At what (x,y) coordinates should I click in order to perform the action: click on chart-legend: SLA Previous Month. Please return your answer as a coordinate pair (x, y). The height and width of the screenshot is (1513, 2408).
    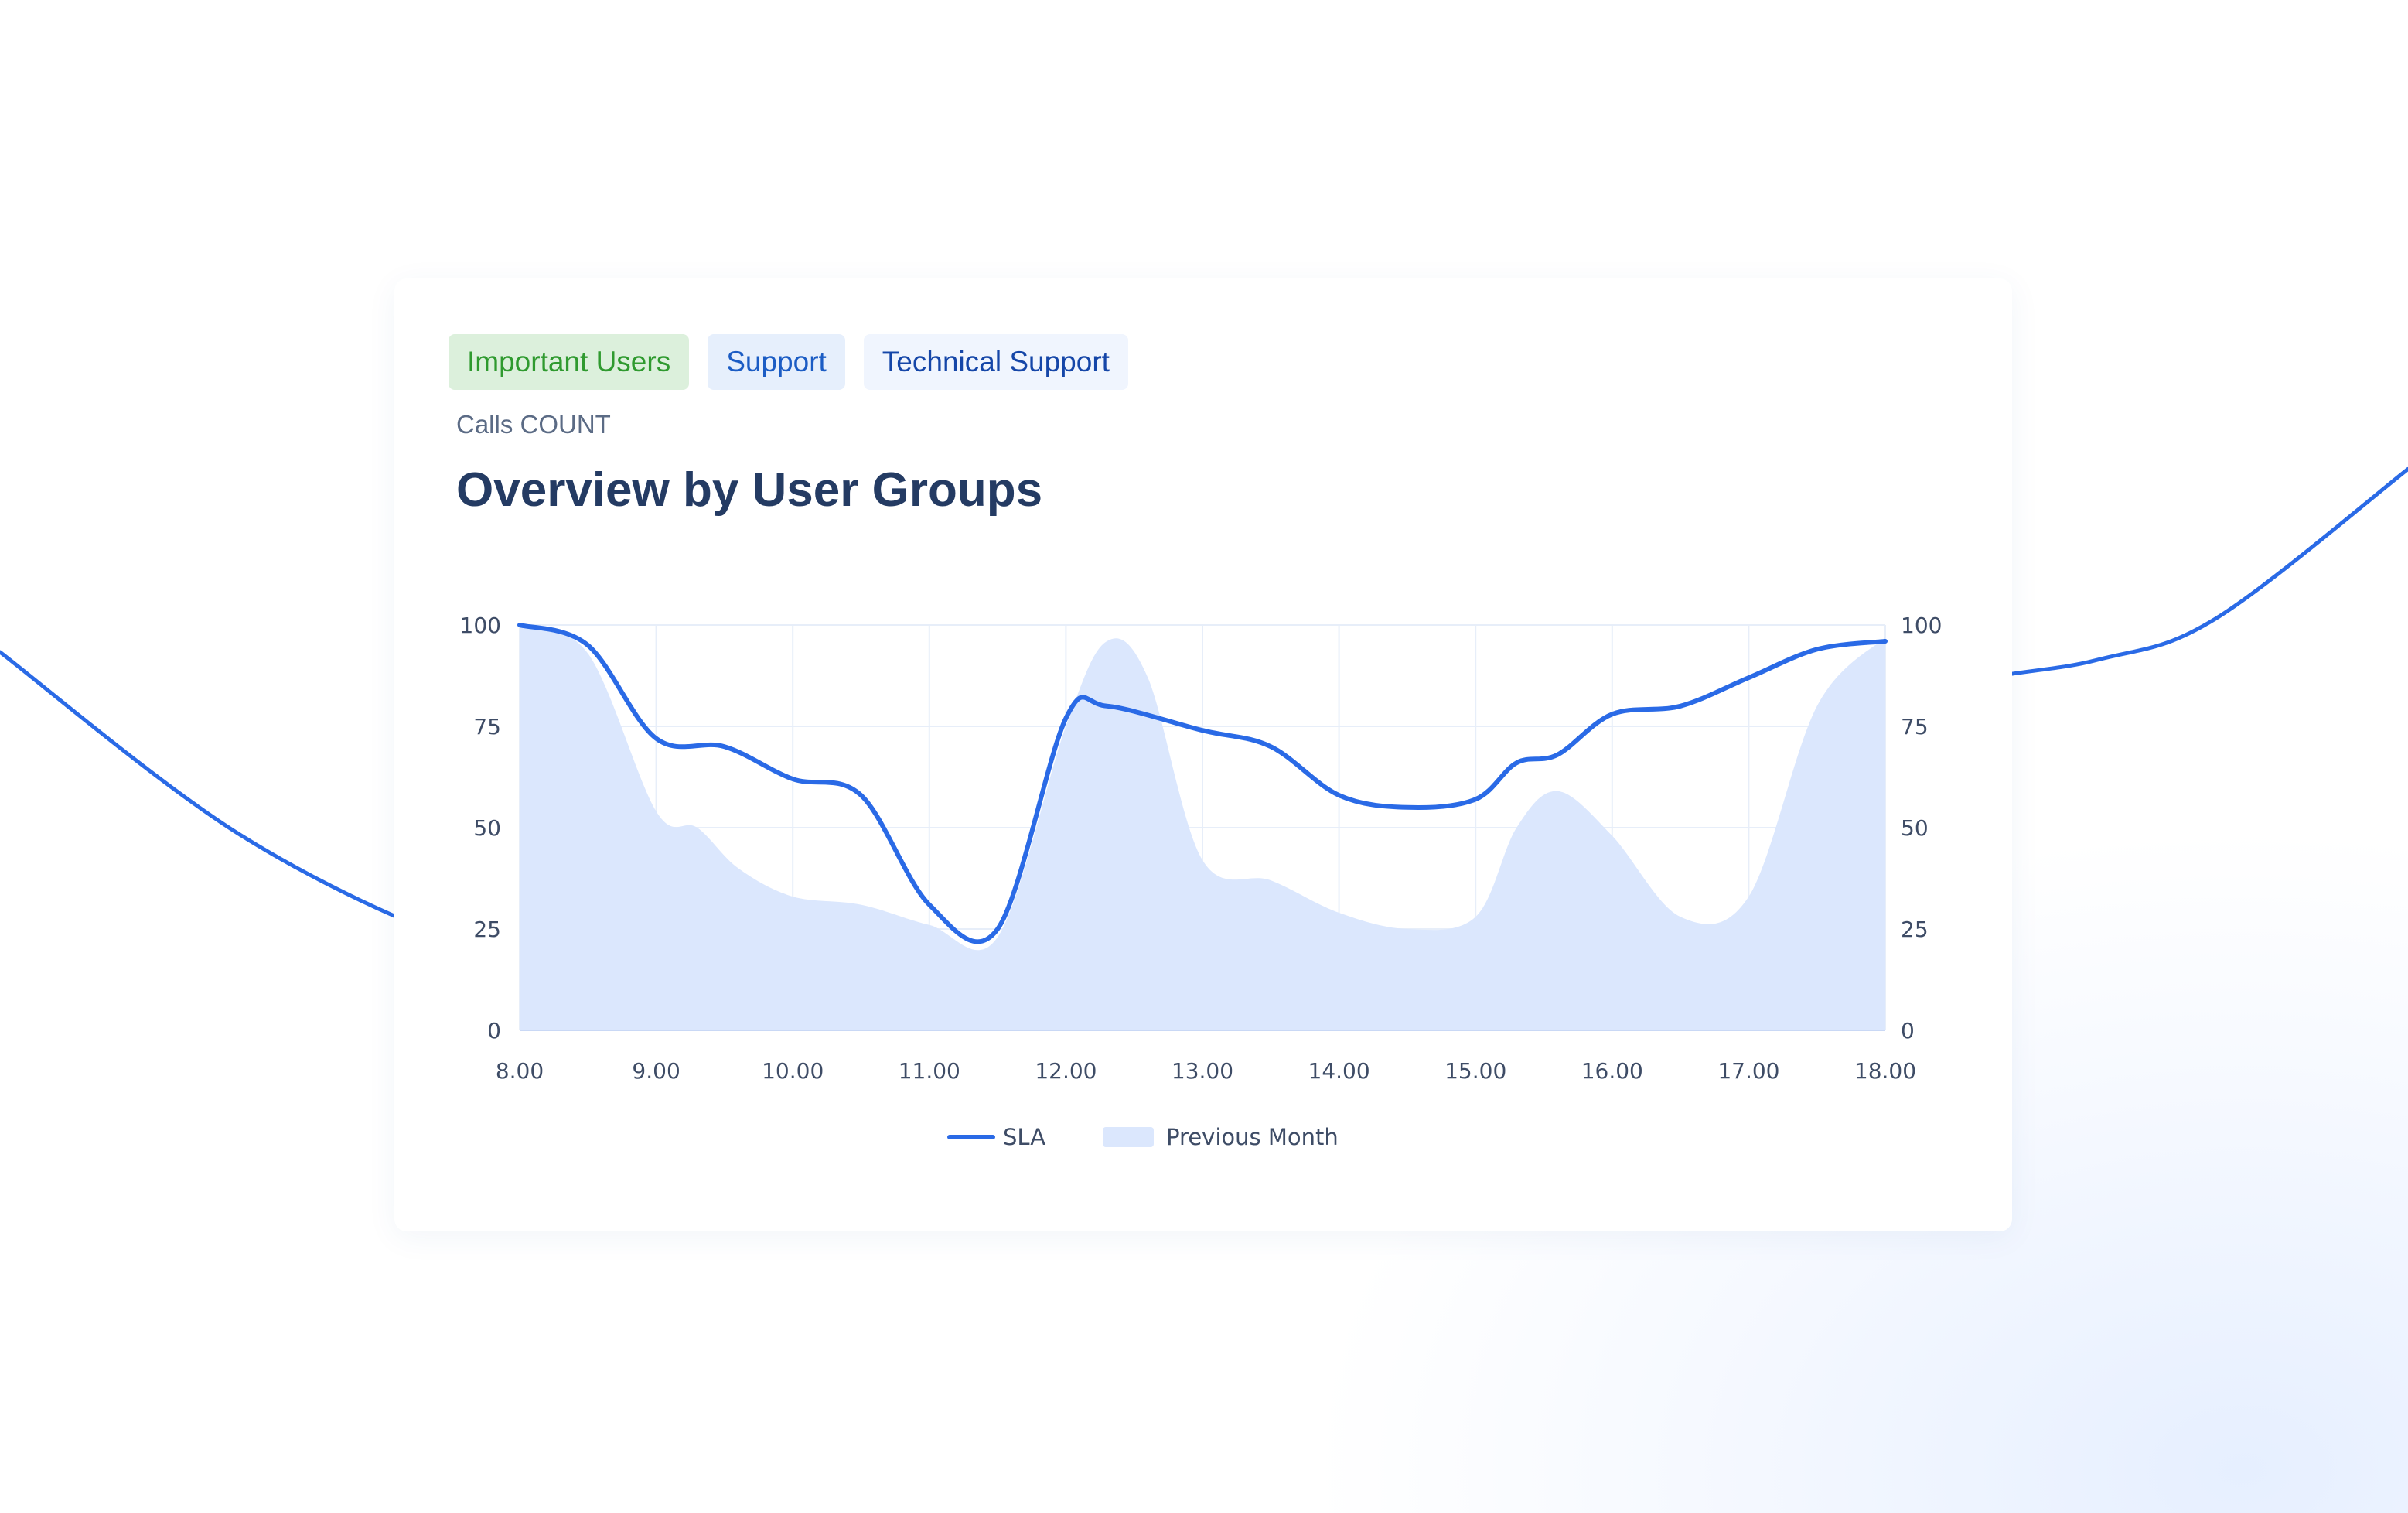
    Looking at the image, I should click on (1143, 1137).